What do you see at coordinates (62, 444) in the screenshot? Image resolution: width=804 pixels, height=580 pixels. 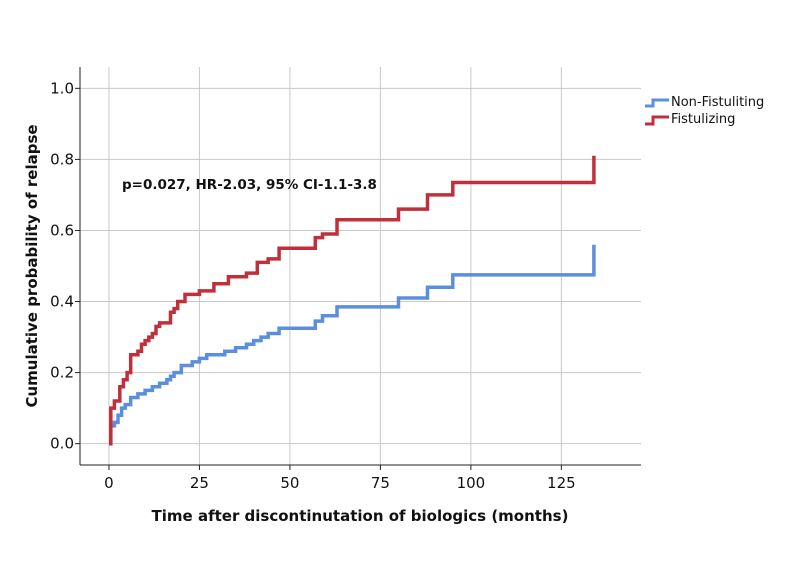 I see `y-tick-label: 0.0` at bounding box center [62, 444].